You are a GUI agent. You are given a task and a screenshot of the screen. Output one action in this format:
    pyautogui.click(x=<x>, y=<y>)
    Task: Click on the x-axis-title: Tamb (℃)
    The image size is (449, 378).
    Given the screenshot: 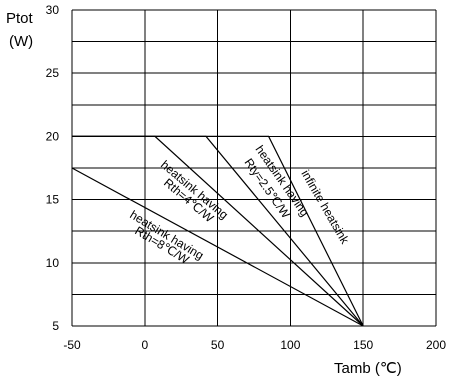 What is the action you would take?
    pyautogui.click(x=368, y=368)
    